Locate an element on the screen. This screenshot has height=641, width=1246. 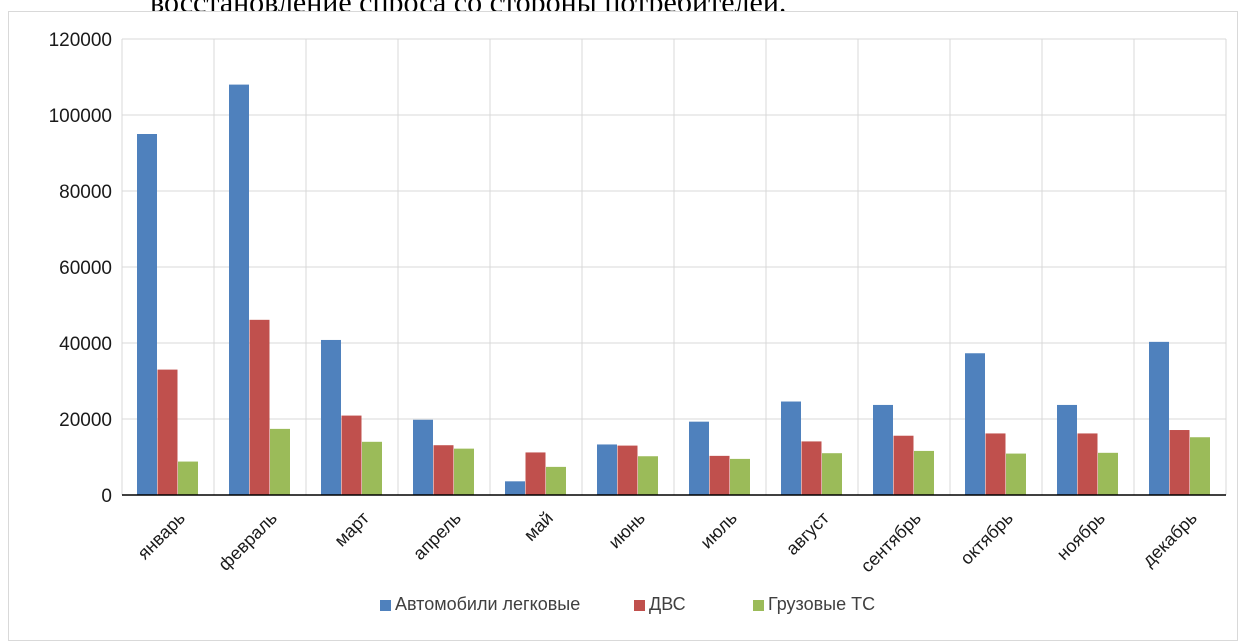
x-tick-label: сентябрь is located at coordinates (891, 542).